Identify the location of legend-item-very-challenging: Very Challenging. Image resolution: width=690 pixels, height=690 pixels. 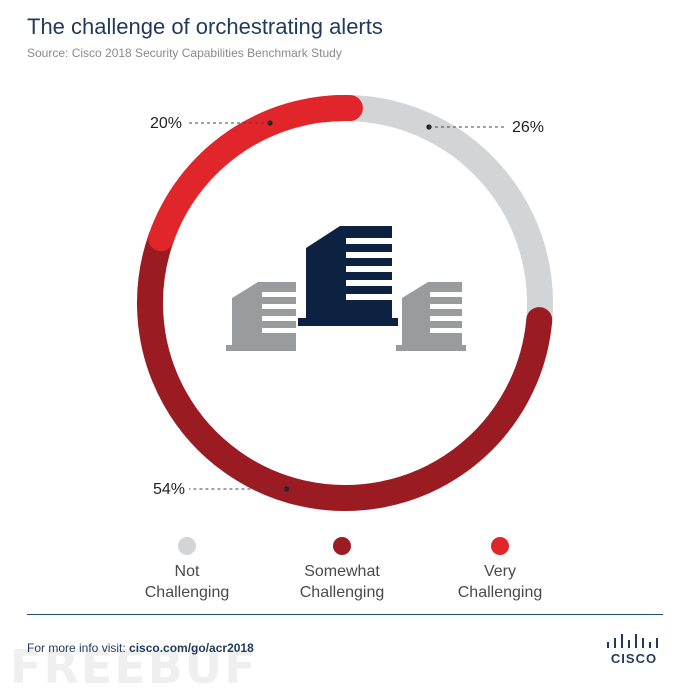
(500, 570).